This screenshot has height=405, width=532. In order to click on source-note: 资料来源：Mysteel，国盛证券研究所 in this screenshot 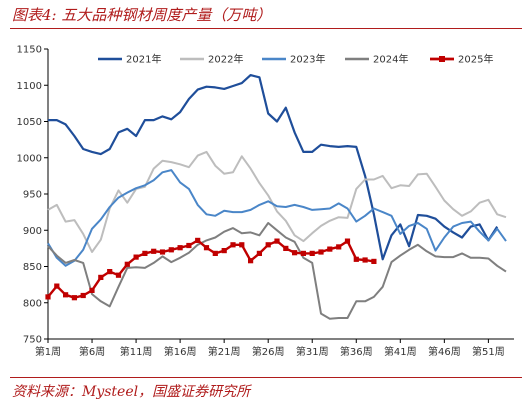, I will do `click(131, 392)`.